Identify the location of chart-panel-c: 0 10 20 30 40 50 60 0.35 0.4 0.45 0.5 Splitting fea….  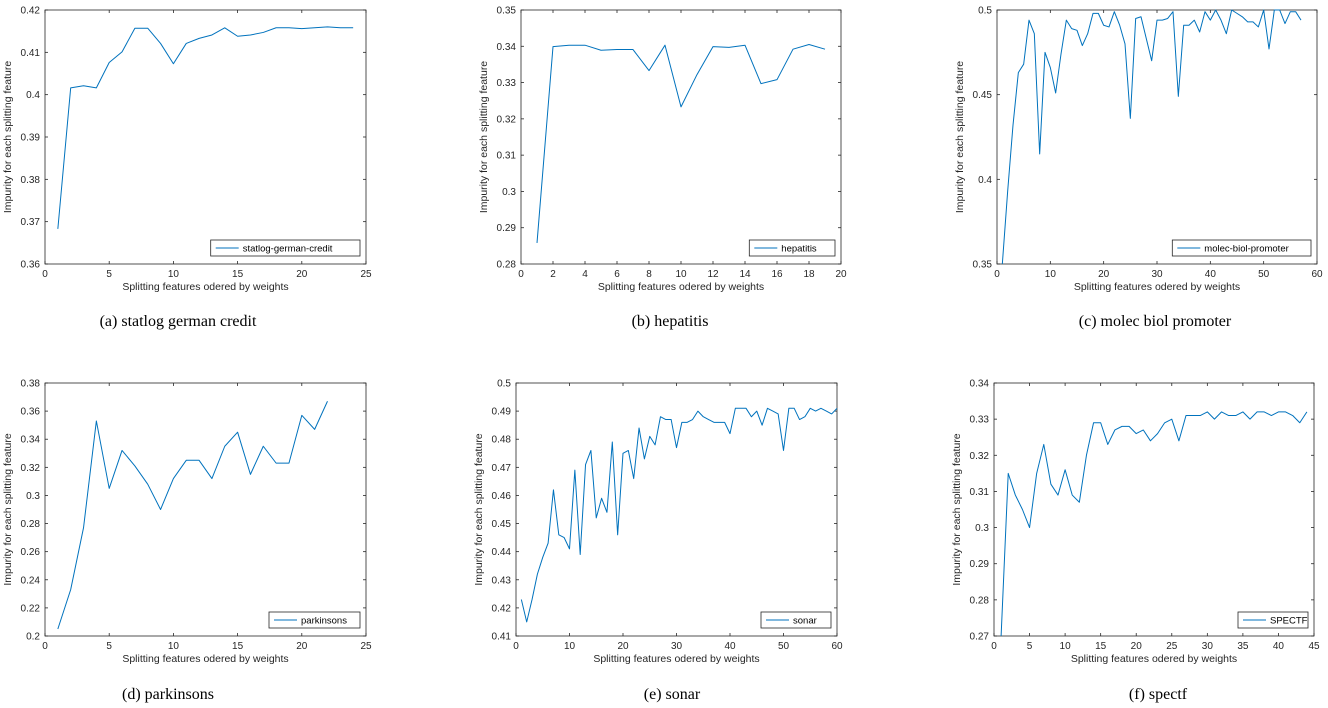
(1138, 168).